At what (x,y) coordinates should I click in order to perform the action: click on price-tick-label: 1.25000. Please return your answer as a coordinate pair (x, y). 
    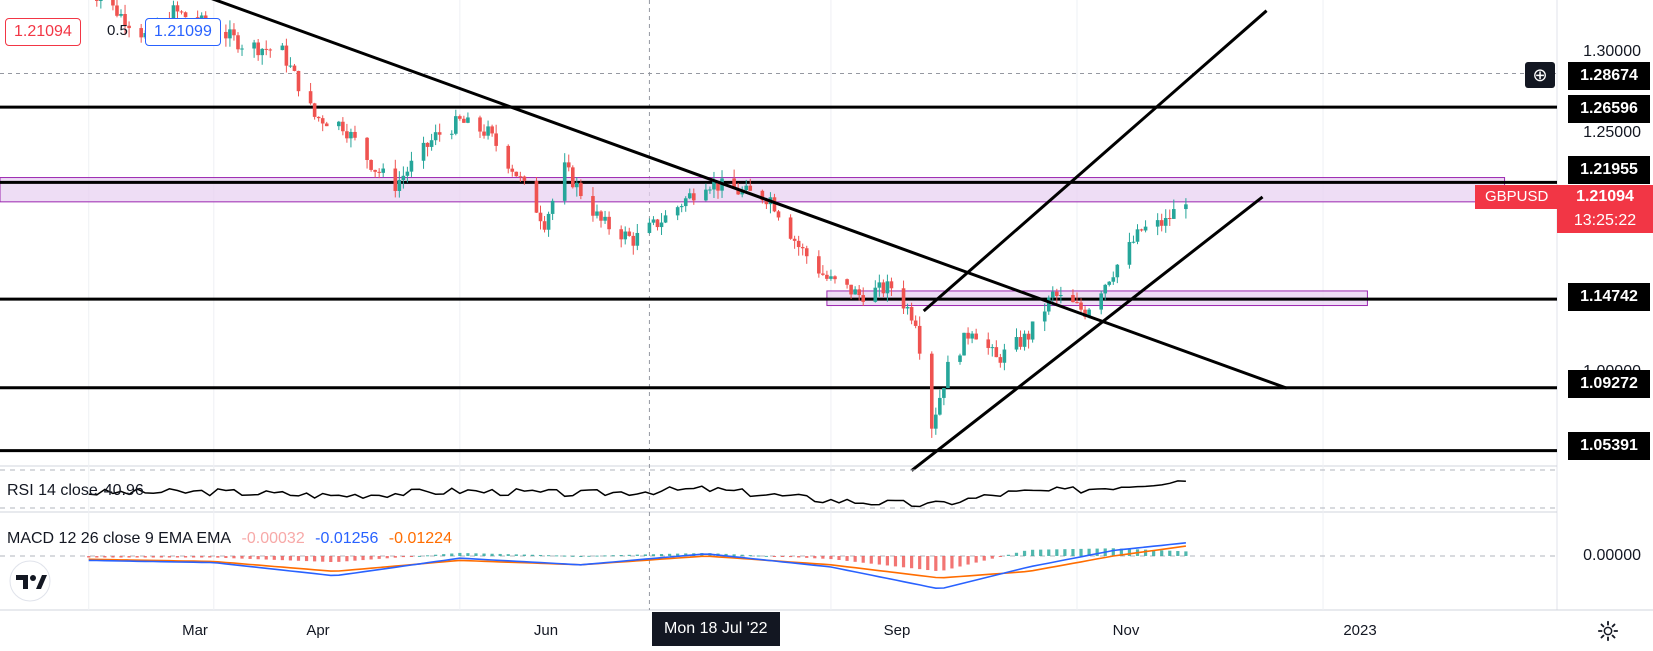
    Looking at the image, I should click on (1612, 132).